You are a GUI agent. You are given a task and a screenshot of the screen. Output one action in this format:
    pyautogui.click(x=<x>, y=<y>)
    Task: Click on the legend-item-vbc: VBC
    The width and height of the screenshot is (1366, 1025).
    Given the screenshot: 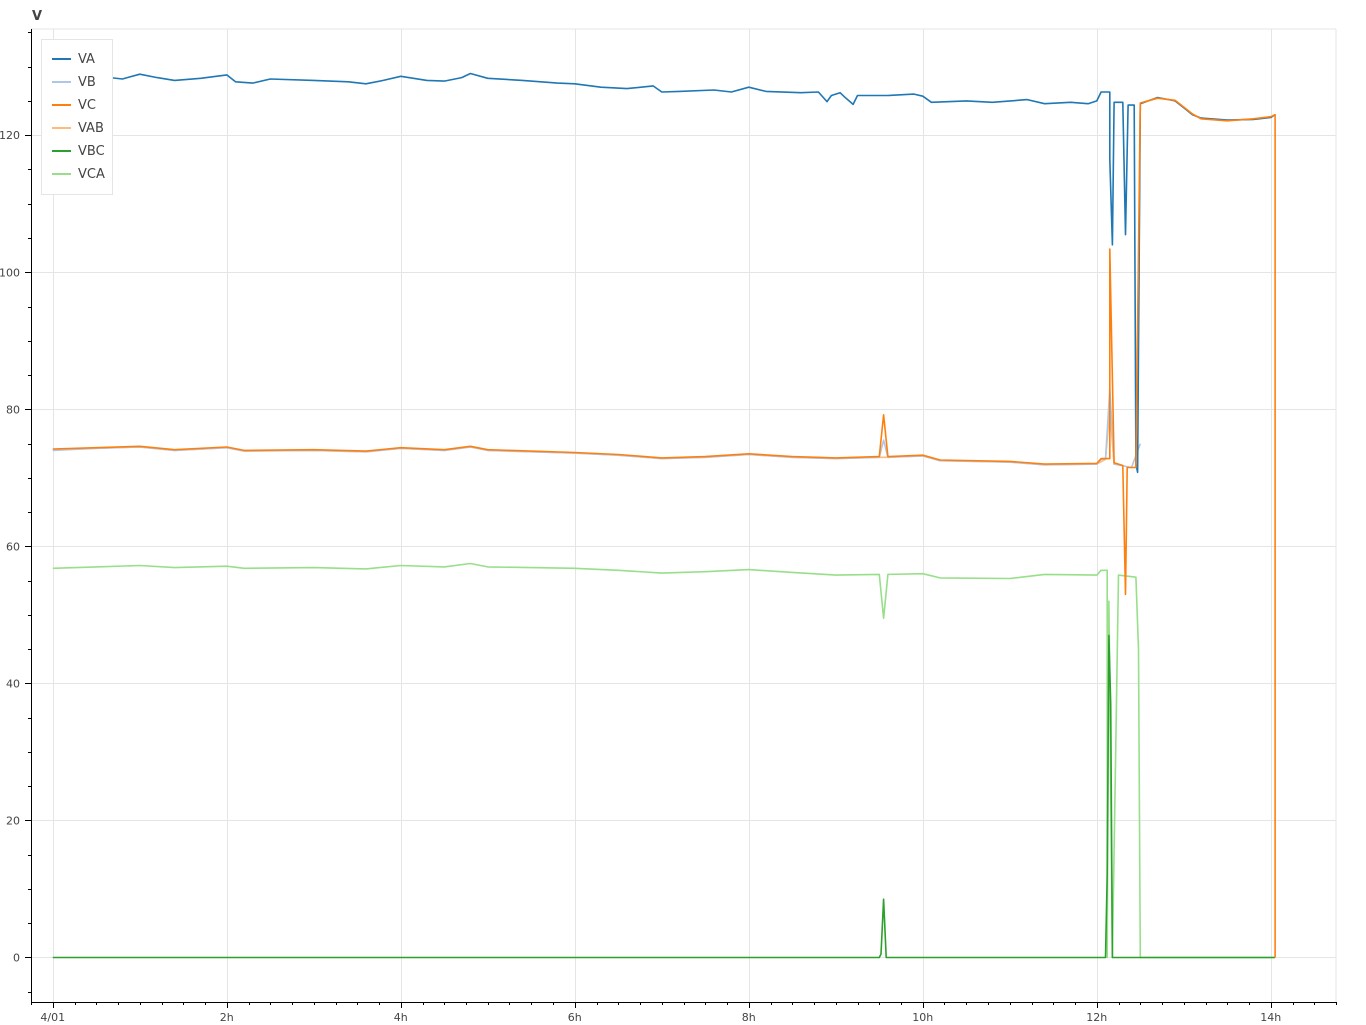 What is the action you would take?
    pyautogui.click(x=78, y=151)
    